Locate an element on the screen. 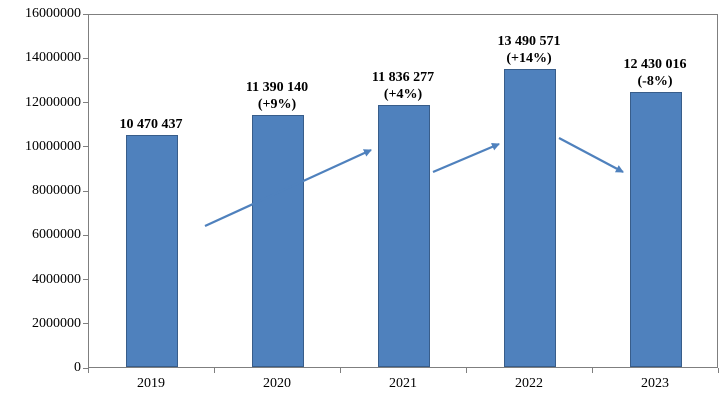 The image size is (726, 406). y-tick-label: 10000000 is located at coordinates (53, 146).